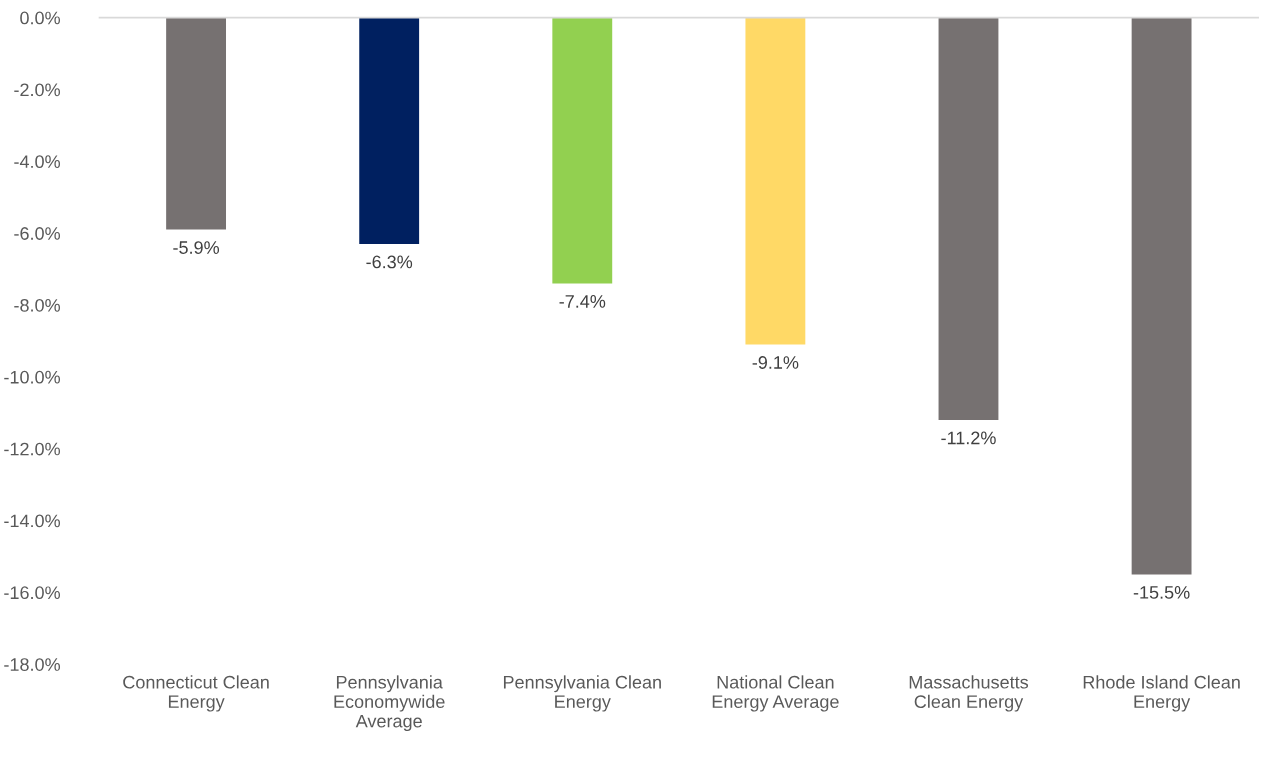 The image size is (1276, 767). What do you see at coordinates (32, 593) in the screenshot?
I see `y-tick-label: -16.0%` at bounding box center [32, 593].